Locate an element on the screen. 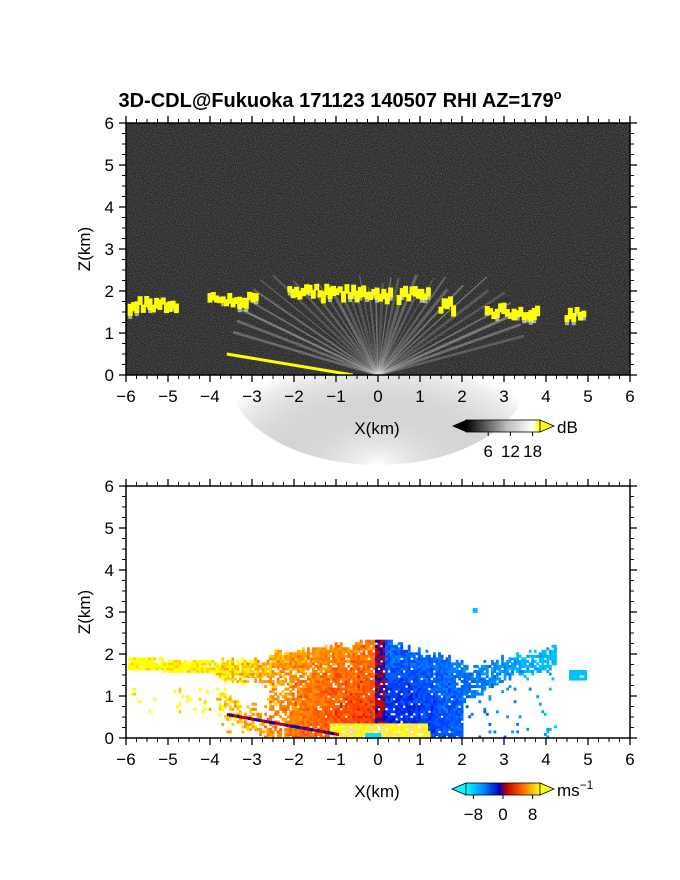 This screenshot has width=680, height=880. snr-y-axis-label: Z(km) is located at coordinates (84, 249).